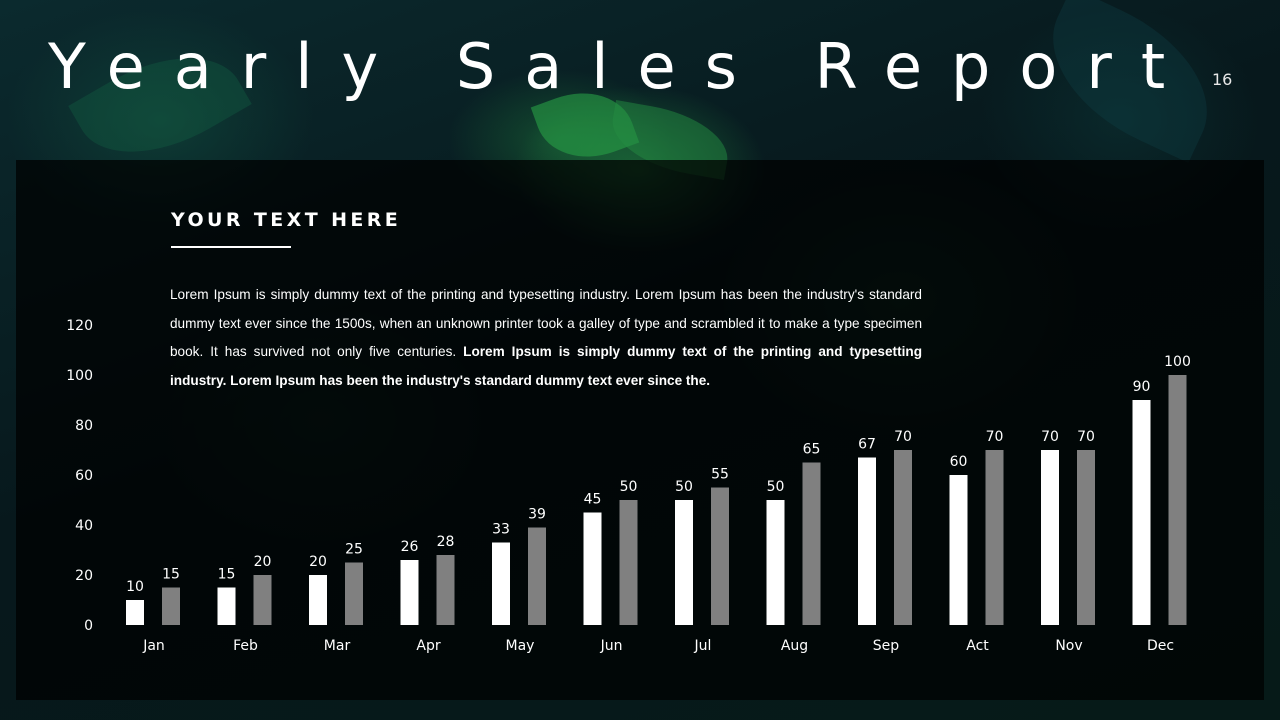 The image size is (1280, 720). What do you see at coordinates (153, 646) in the screenshot?
I see `x-tick-label: Jan` at bounding box center [153, 646].